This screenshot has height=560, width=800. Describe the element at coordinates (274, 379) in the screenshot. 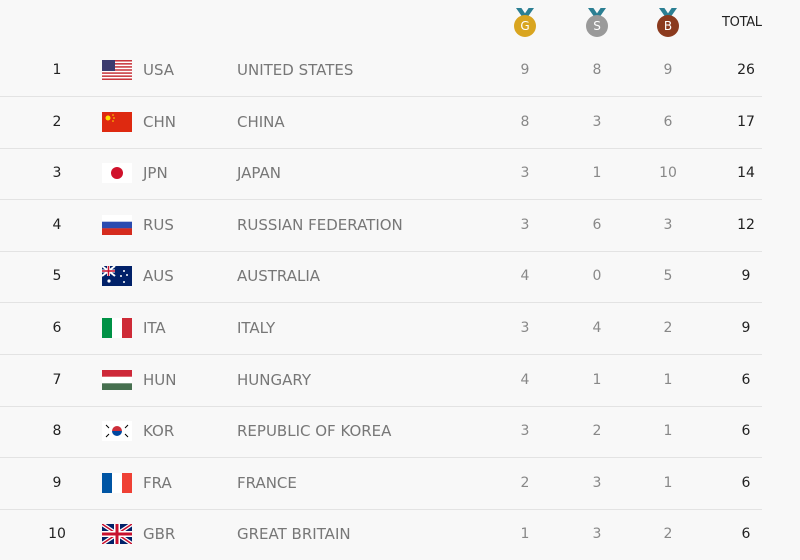

I see `country-name: HUNGARY` at that location.